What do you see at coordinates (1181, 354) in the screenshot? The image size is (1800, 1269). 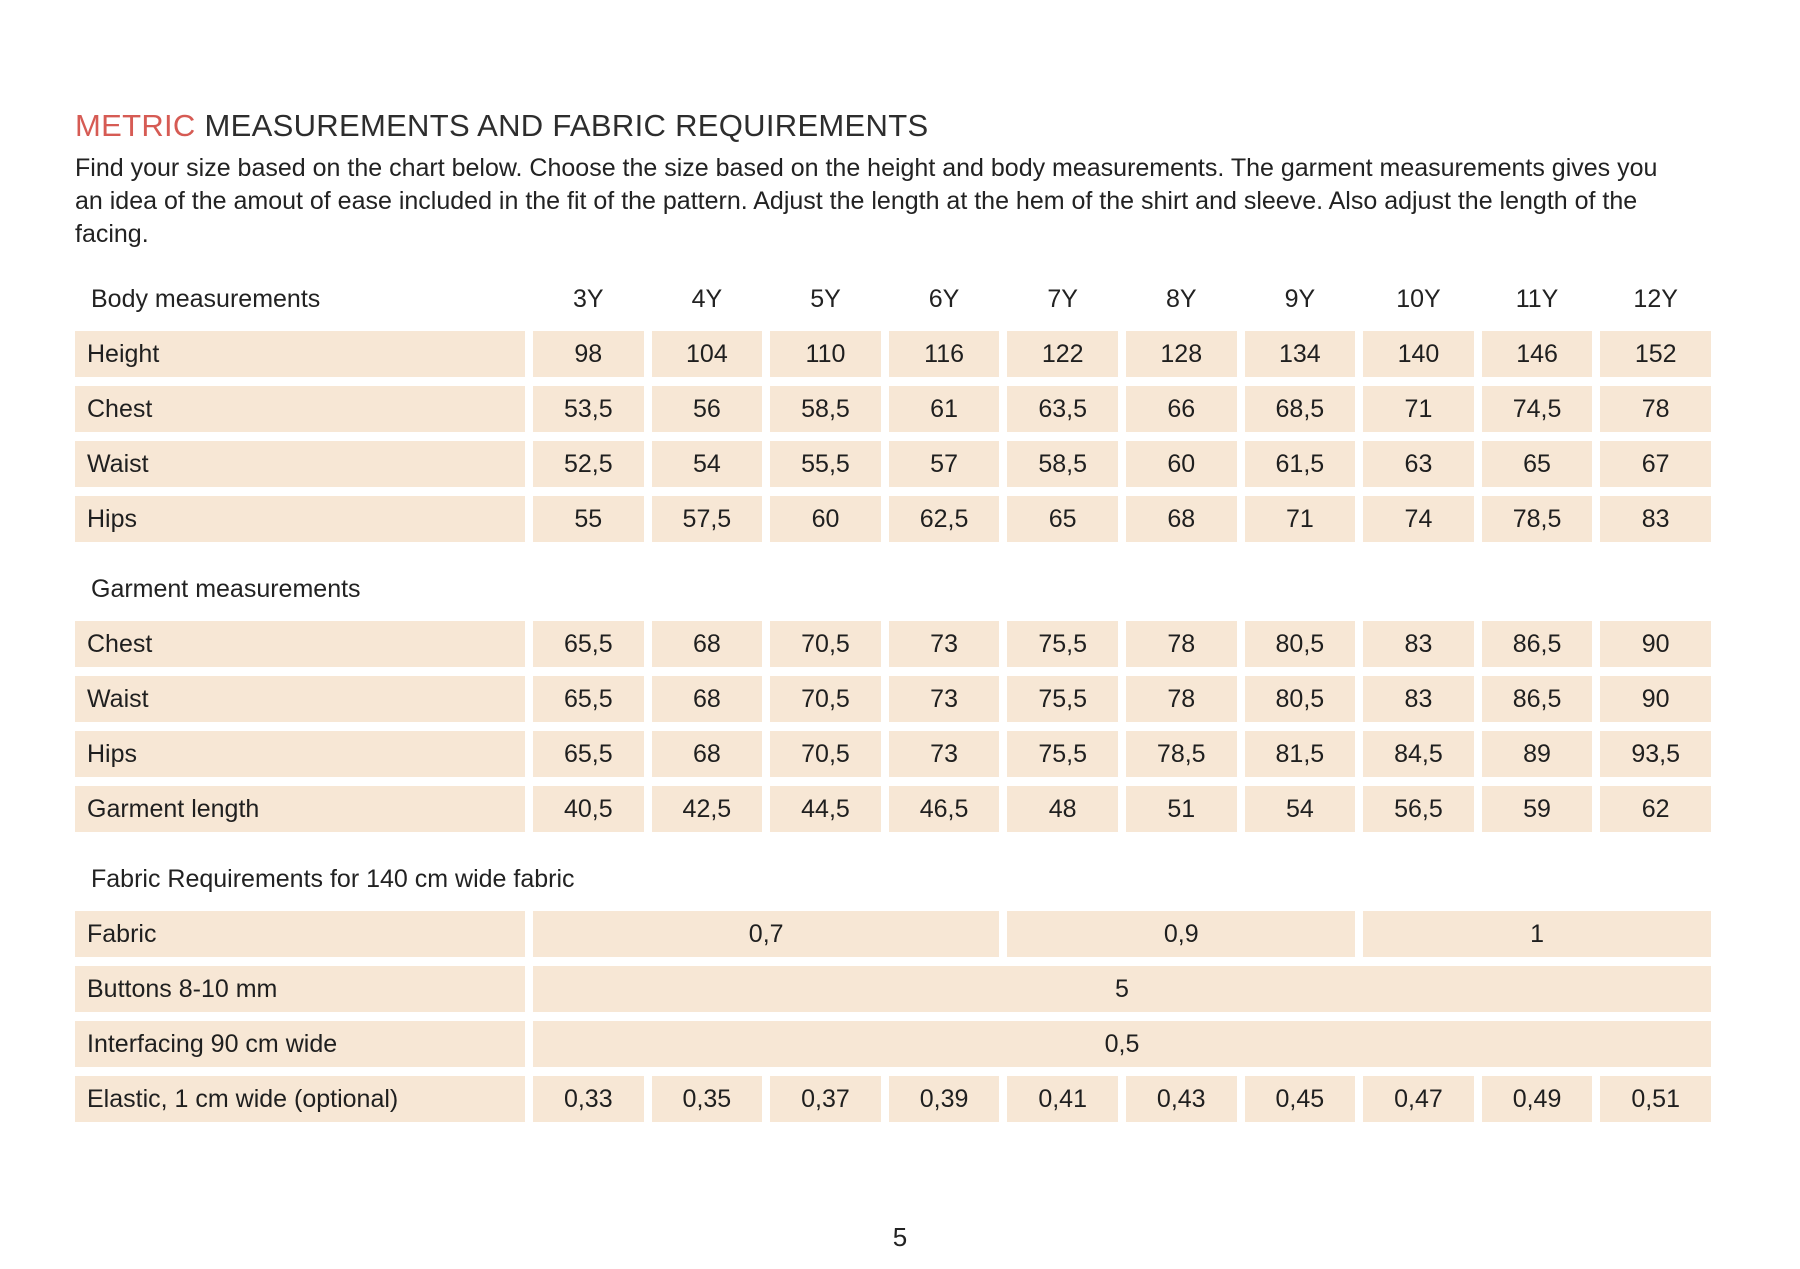 I see `value-cell: 128` at bounding box center [1181, 354].